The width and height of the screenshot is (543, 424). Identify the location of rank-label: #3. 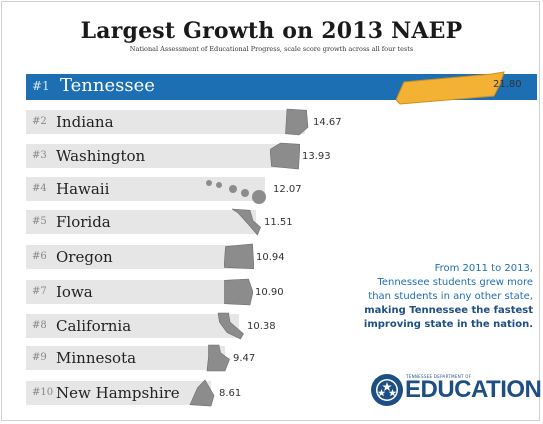
(39, 155).